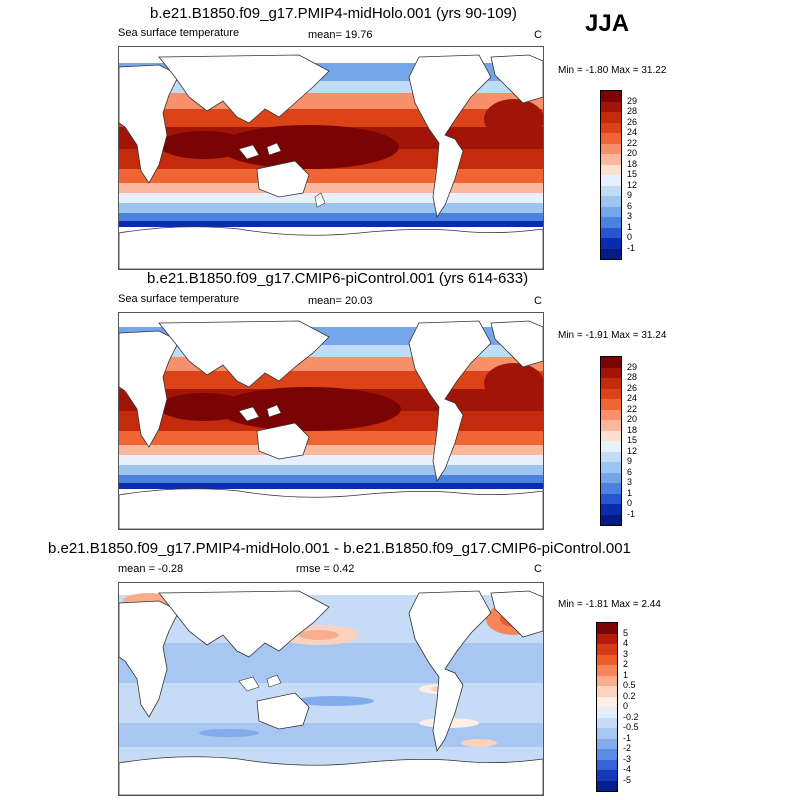  What do you see at coordinates (325, 569) in the screenshot?
I see `panel3-rmse-label: rmse = 0.42` at bounding box center [325, 569].